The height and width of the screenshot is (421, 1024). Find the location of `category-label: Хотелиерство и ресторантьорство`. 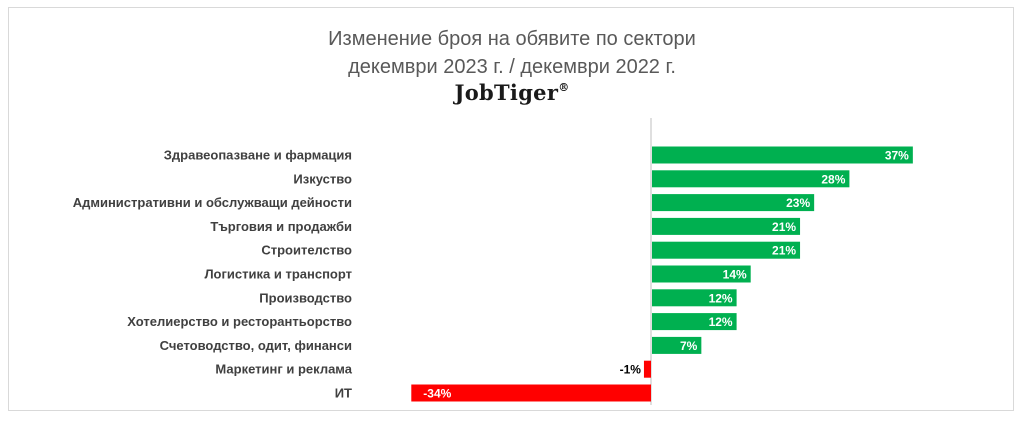

category-label: Хотелиерство и ресторантьорство is located at coordinates (239, 321).